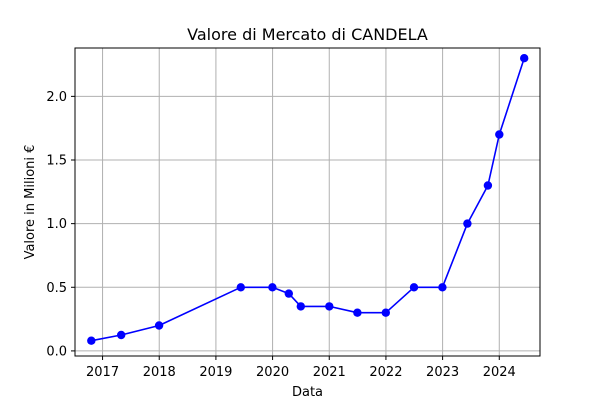 The height and width of the screenshot is (400, 600). What do you see at coordinates (102, 372) in the screenshot?
I see `x-tick-label: 2017` at bounding box center [102, 372].